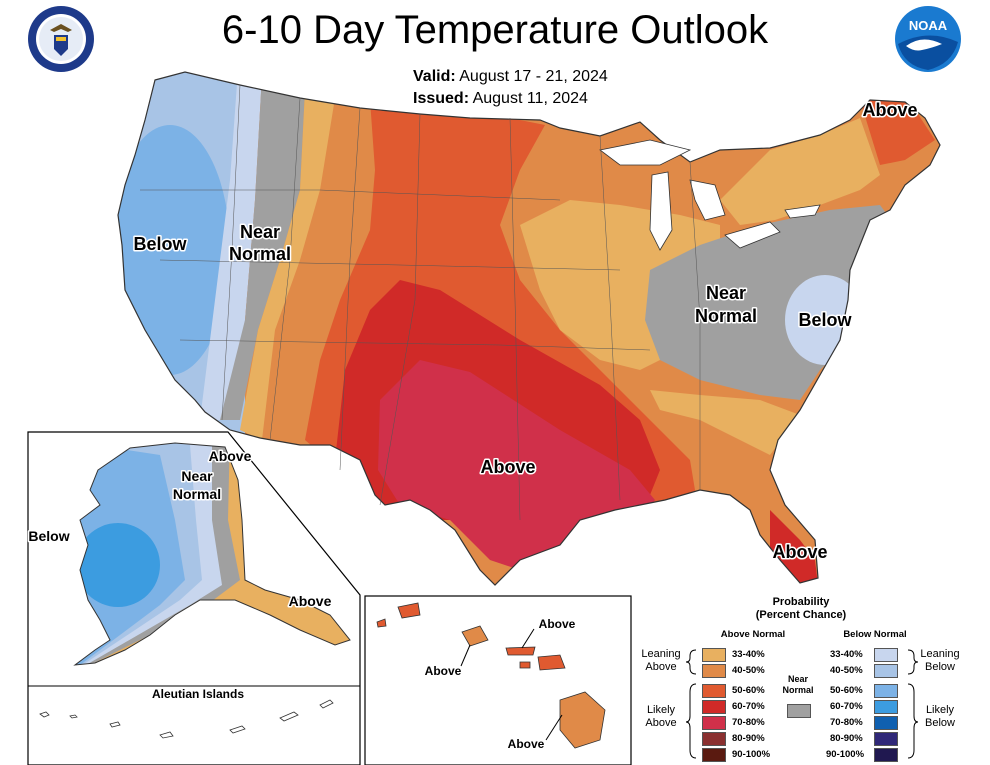 This screenshot has width=990, height=765. I want to click on legend-leaning-below-2: Below, so click(940, 667).